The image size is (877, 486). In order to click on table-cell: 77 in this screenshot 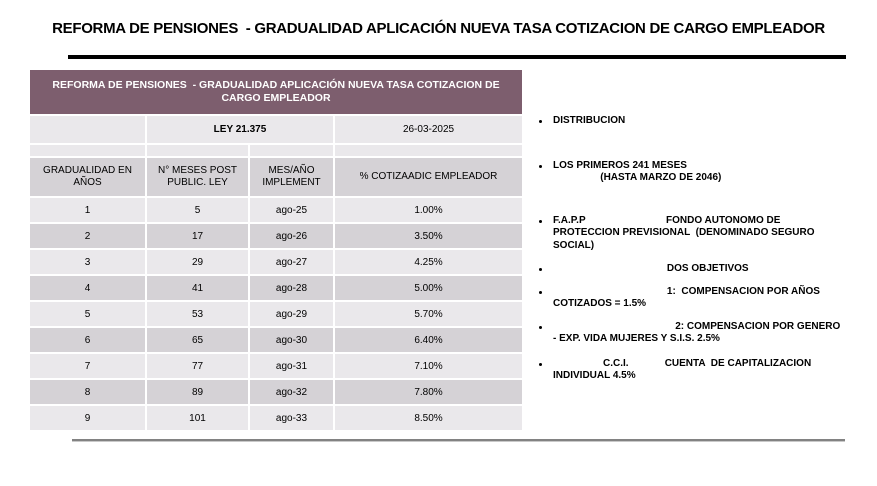, I will do `click(197, 366)`.